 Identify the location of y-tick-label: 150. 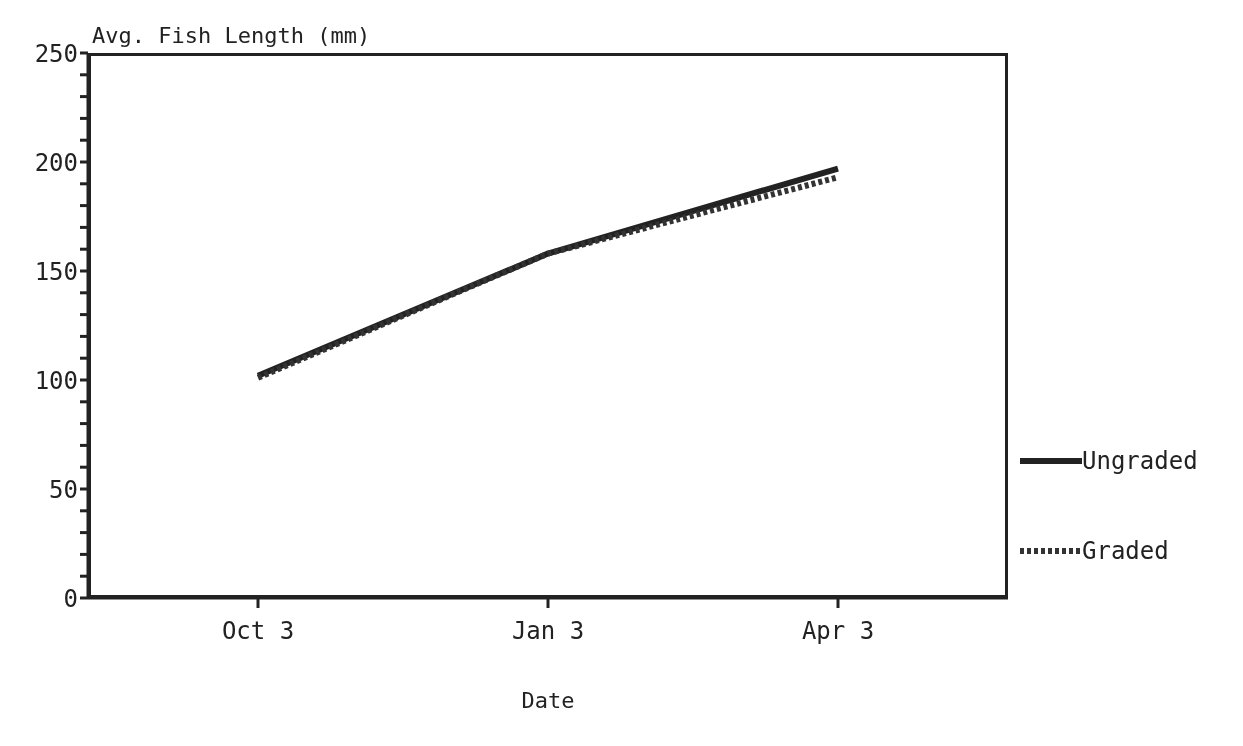
(56, 271).